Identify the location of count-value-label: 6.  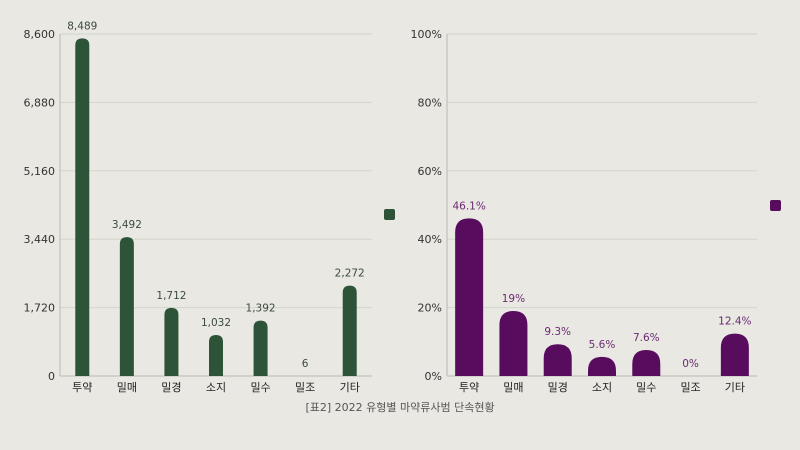
(305, 364).